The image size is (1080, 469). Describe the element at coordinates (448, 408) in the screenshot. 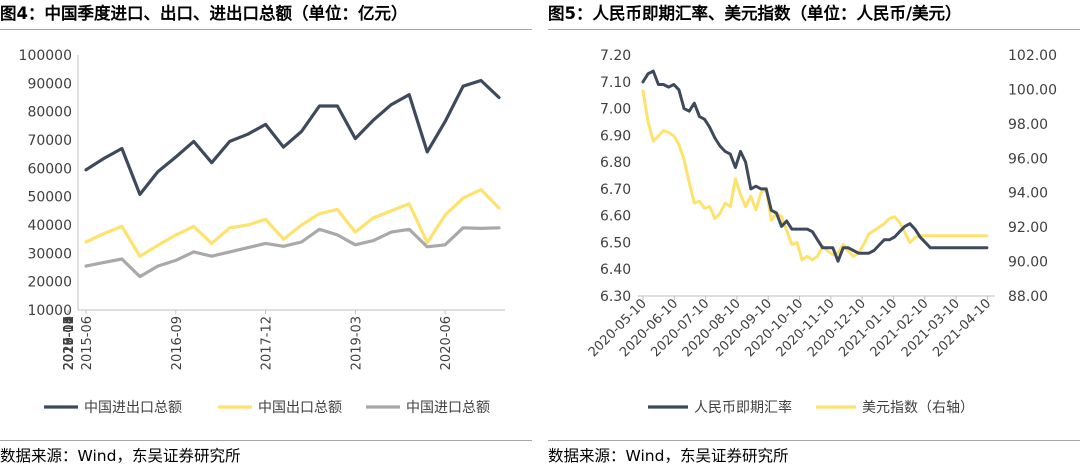

I see `legend-label: 中国进口总额` at that location.